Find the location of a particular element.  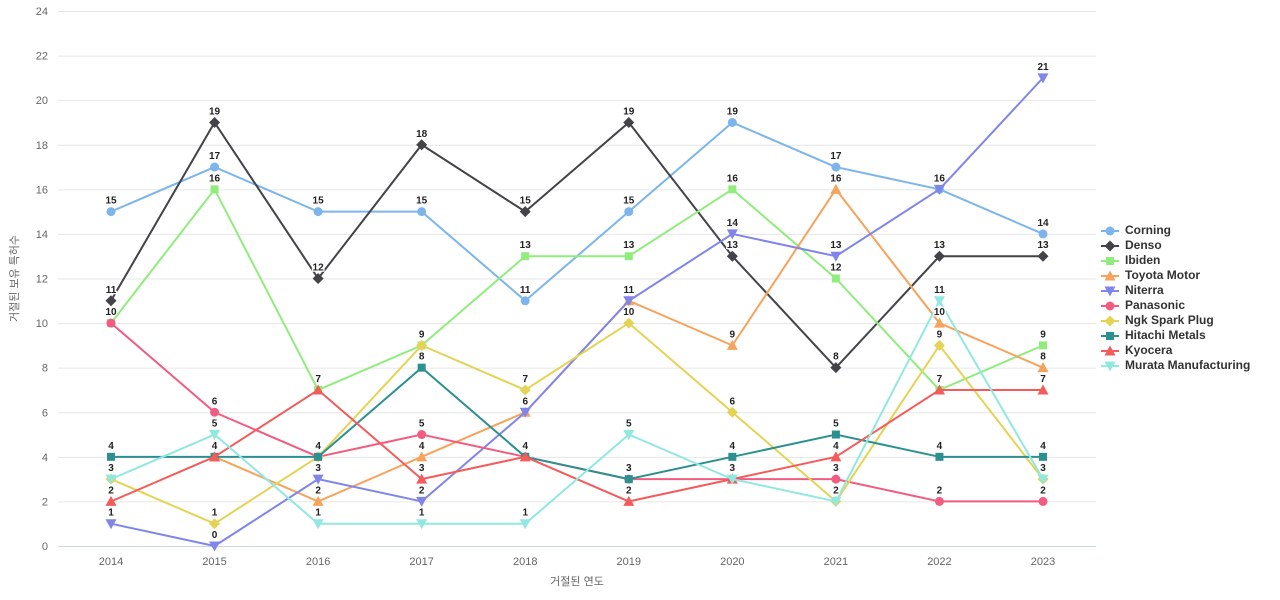

legend-label: Ngk Spark Plug is located at coordinates (1169, 320).